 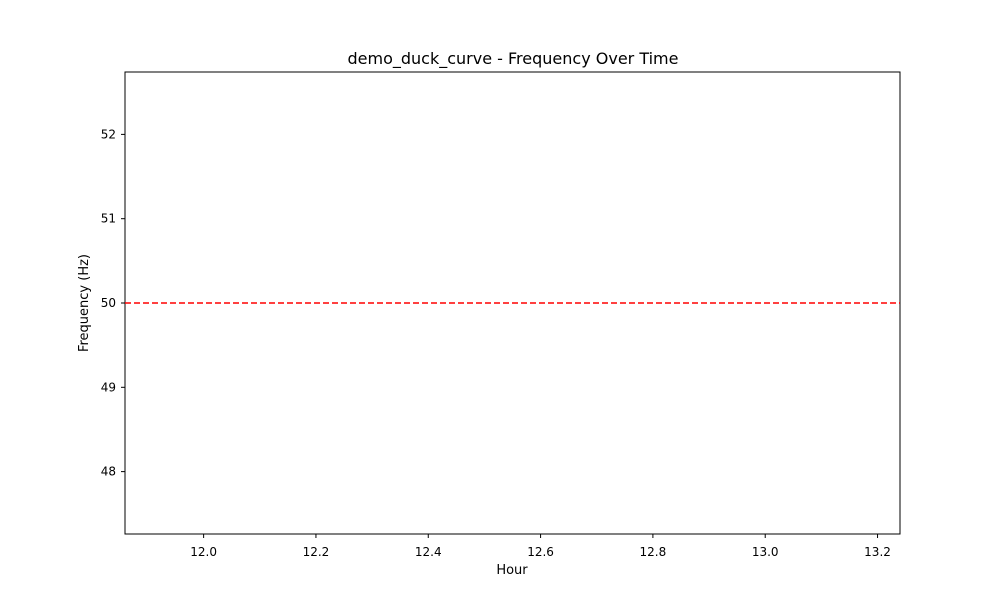 What do you see at coordinates (540, 552) in the screenshot?
I see `x-tick-label: 12.6` at bounding box center [540, 552].